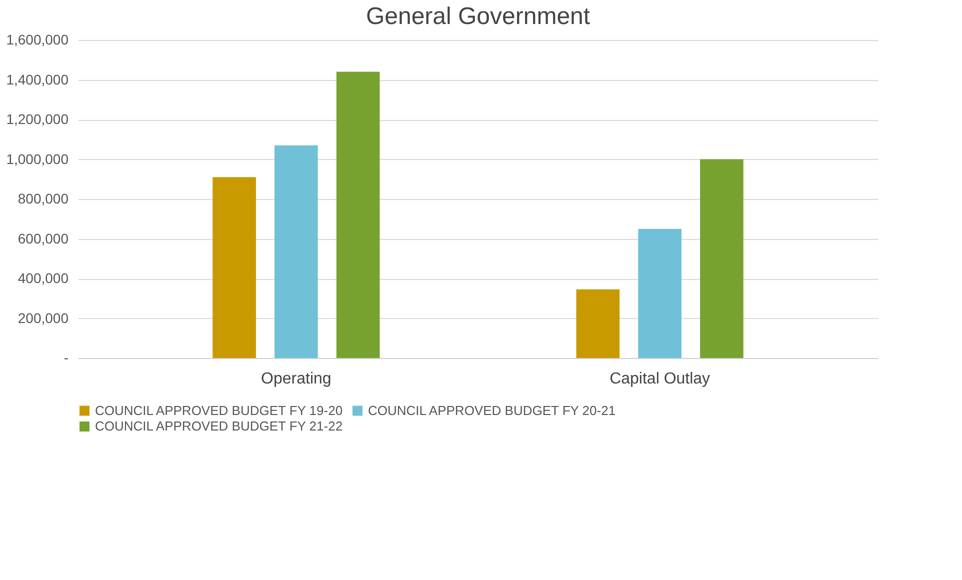  What do you see at coordinates (66, 358) in the screenshot?
I see `y-tick-label: -` at bounding box center [66, 358].